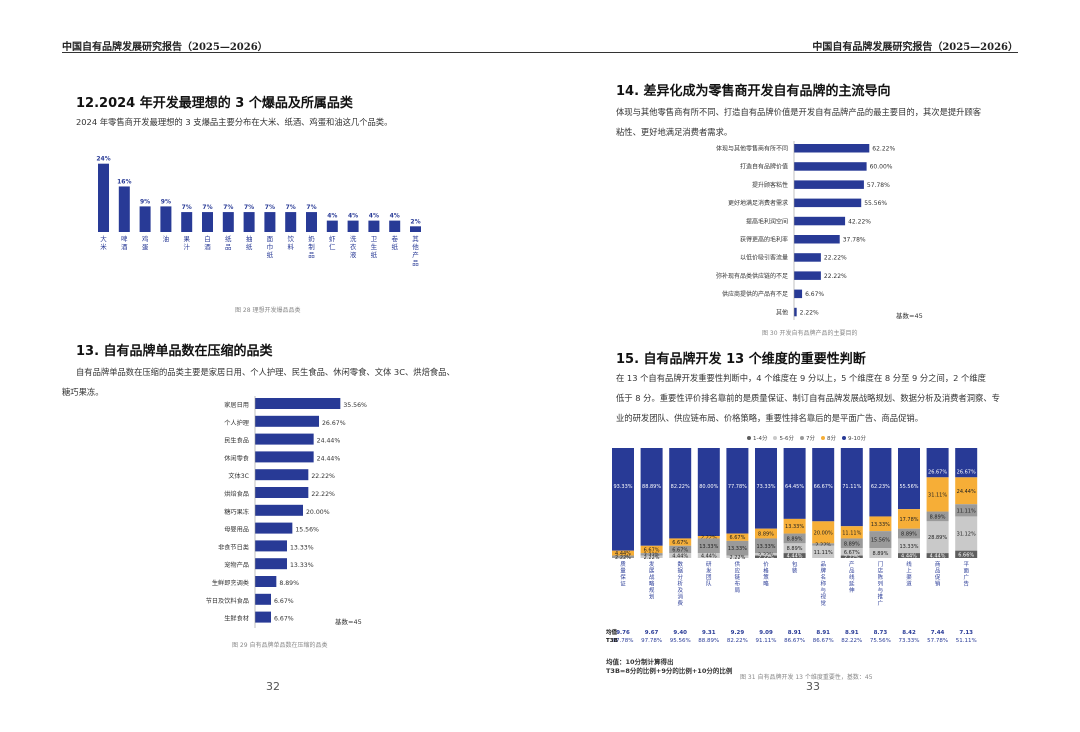 The width and height of the screenshot is (1080, 732). Describe the element at coordinates (709, 584) in the screenshot. I see `category-label: 队` at that location.